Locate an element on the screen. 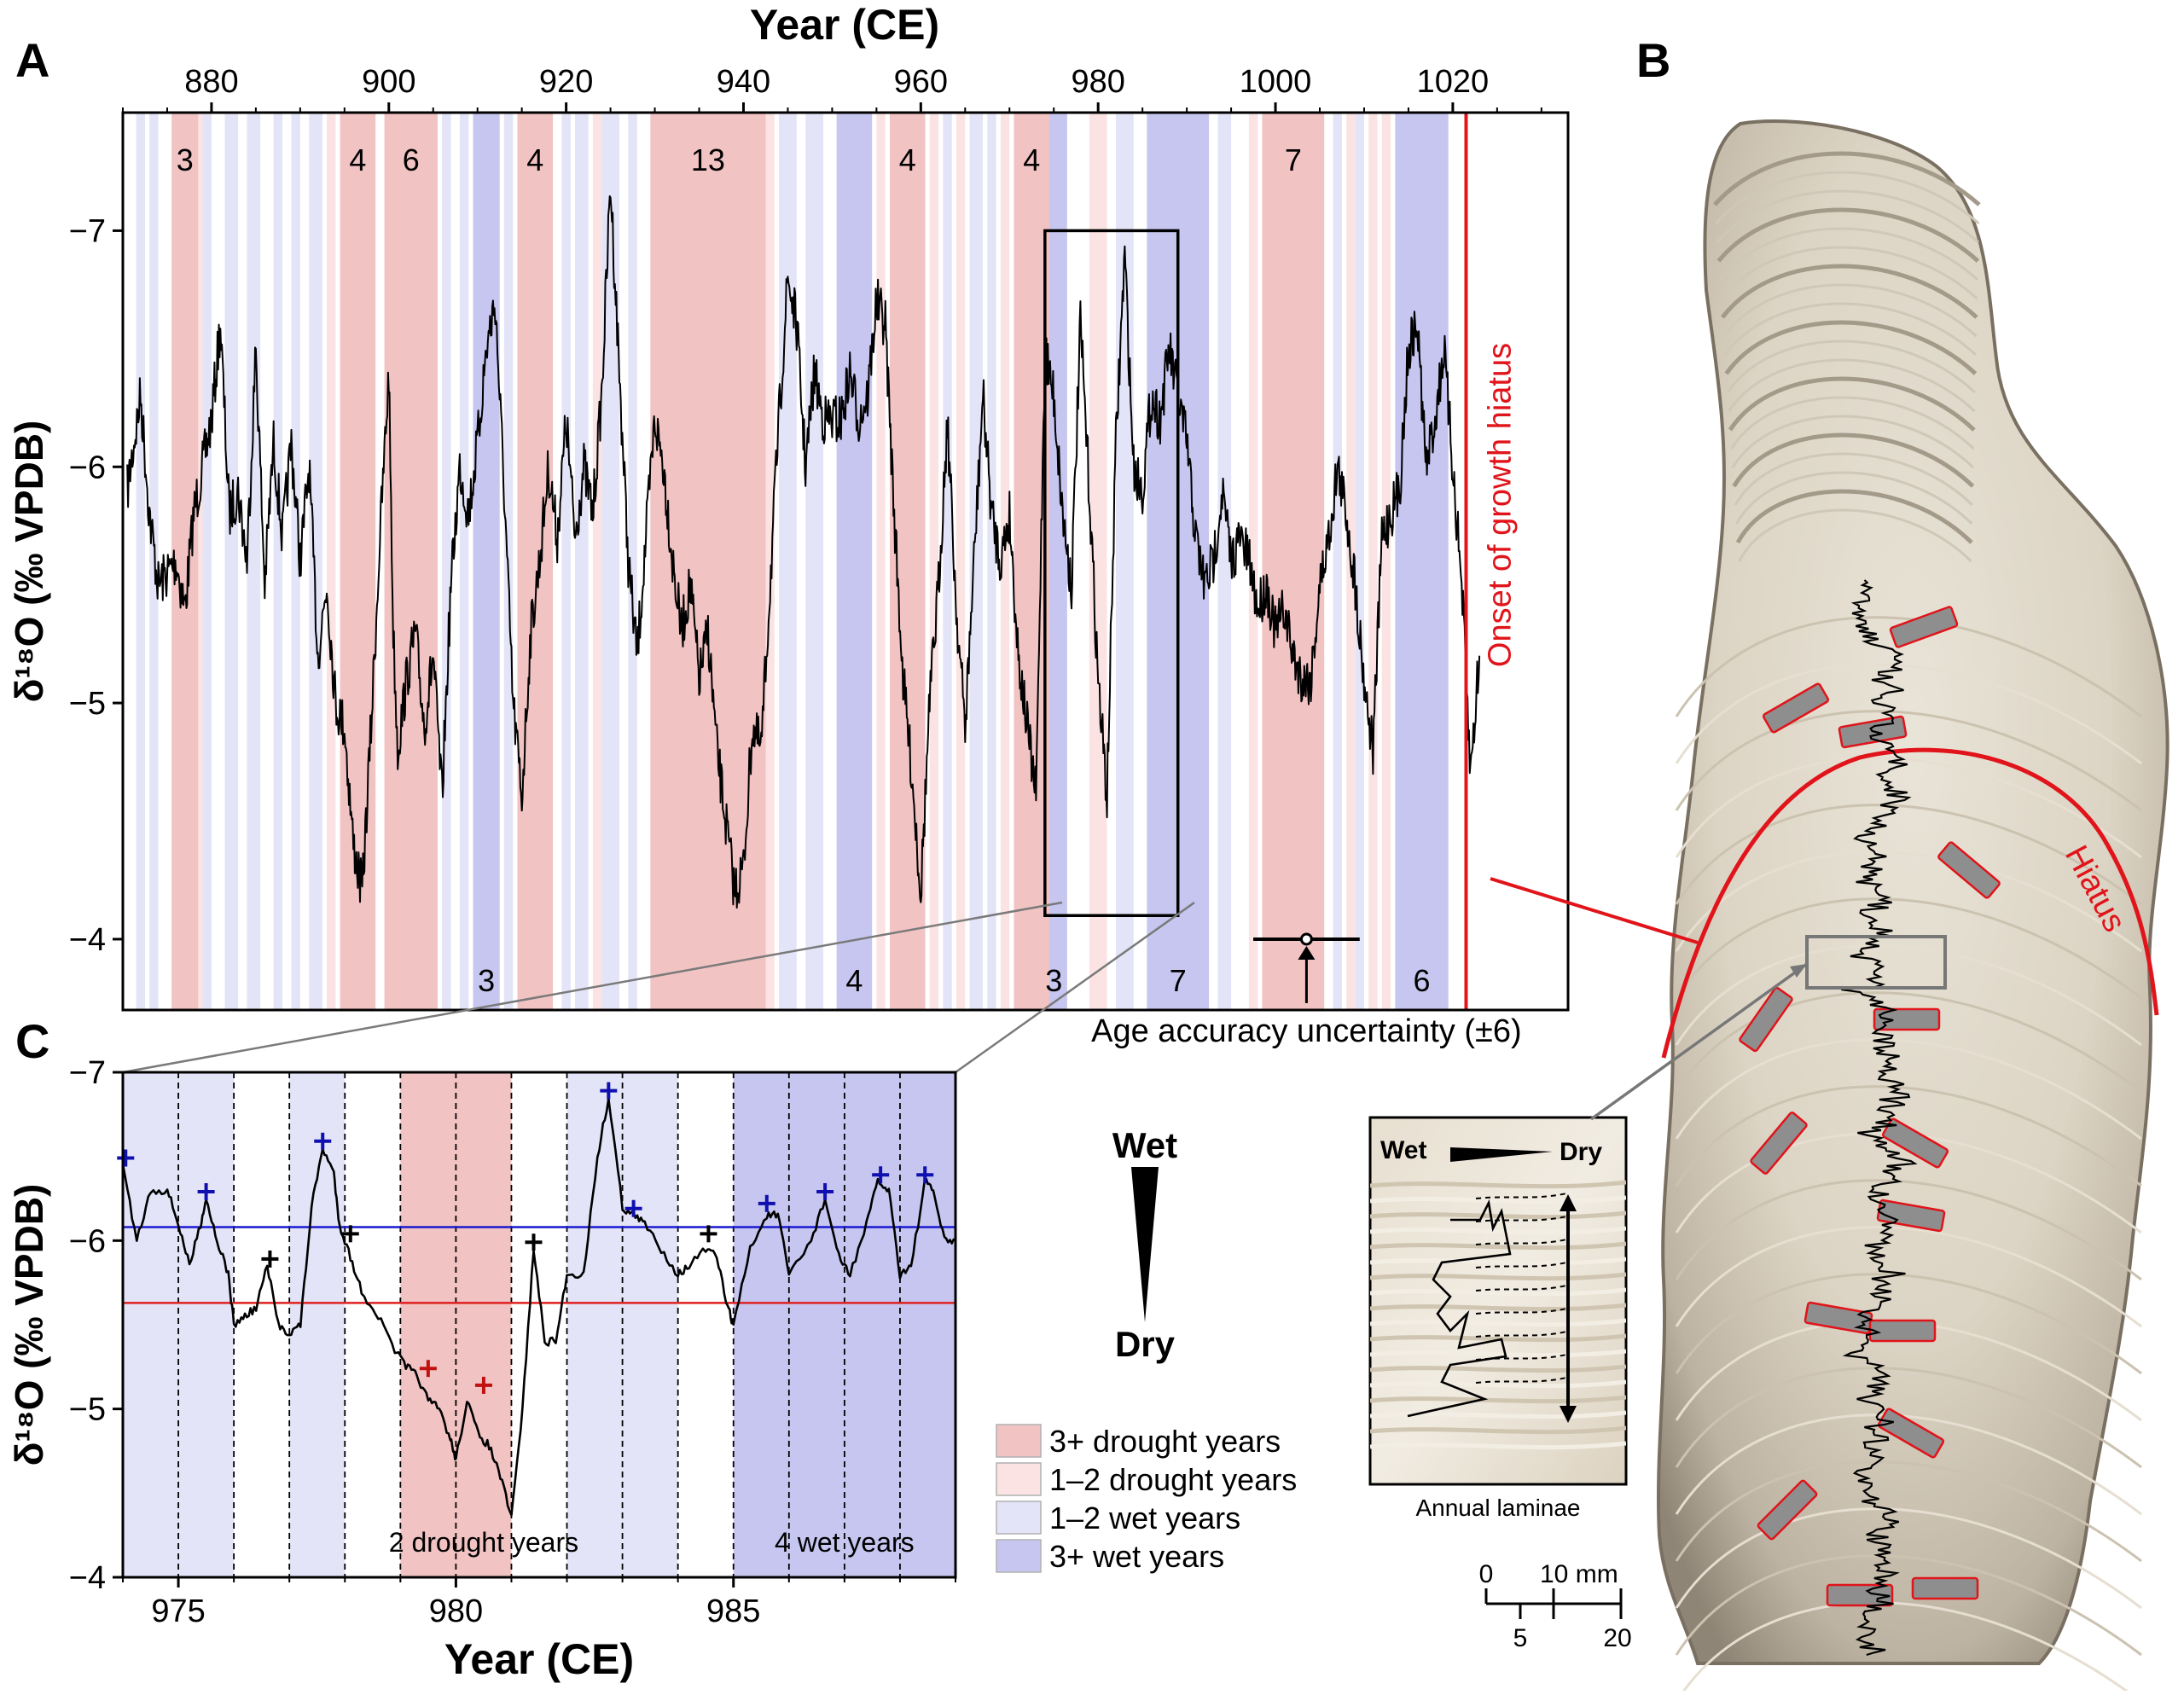 The width and height of the screenshot is (2184, 1695). scale-bar: 0 10 mm 5 20 is located at coordinates (1555, 1606).